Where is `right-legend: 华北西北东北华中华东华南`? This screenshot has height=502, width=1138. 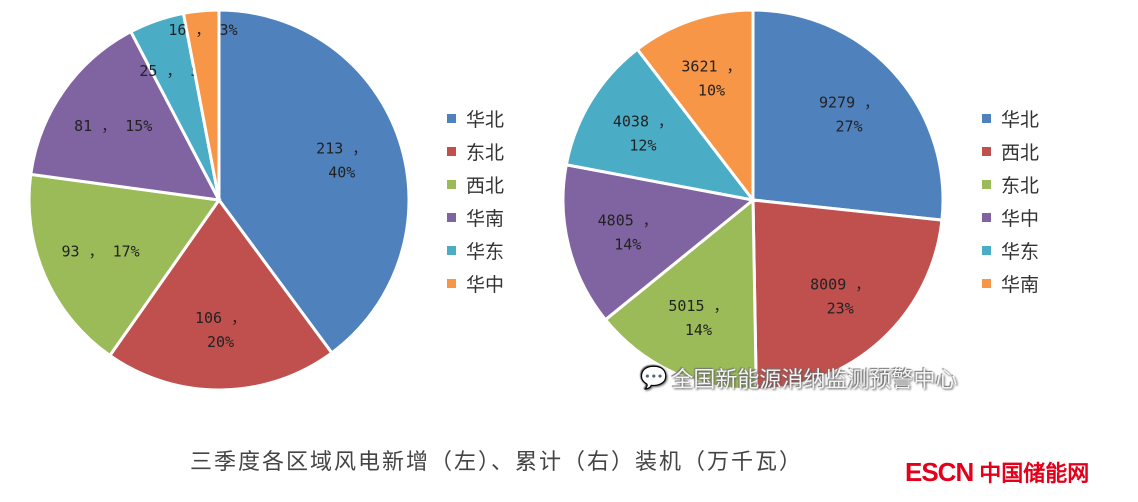 right-legend: 华北西北东北华中华东华南 is located at coordinates (1010, 201).